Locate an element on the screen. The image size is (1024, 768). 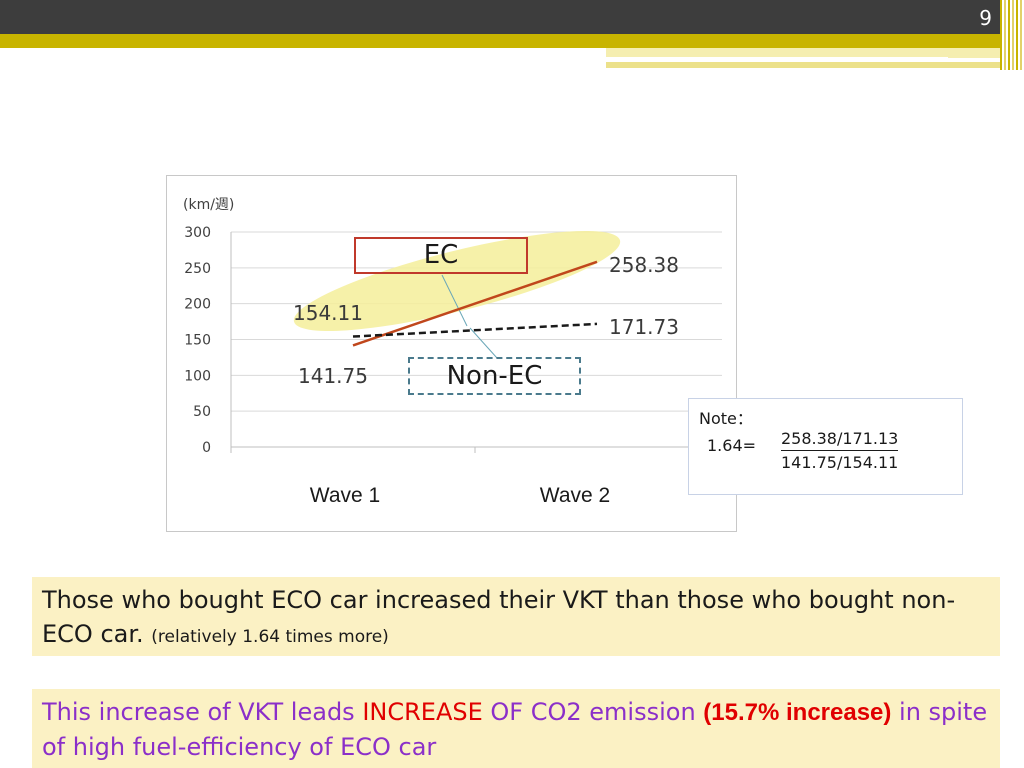
header-accent-bar is located at coordinates (512, 41).